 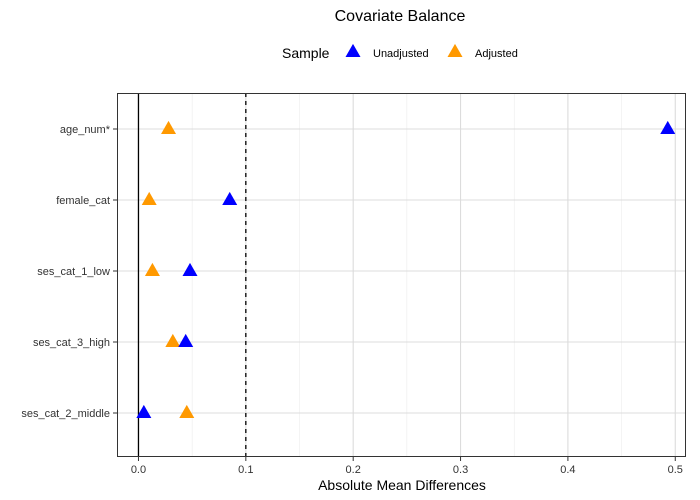 What do you see at coordinates (353, 50) in the screenshot?
I see `legend-marker-unadjusted` at bounding box center [353, 50].